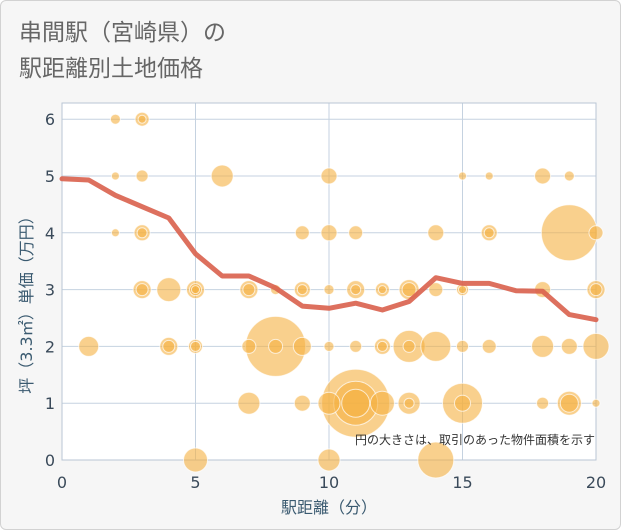  Describe the element at coordinates (195, 482) in the screenshot. I see `x-tick-label: 5` at that location.